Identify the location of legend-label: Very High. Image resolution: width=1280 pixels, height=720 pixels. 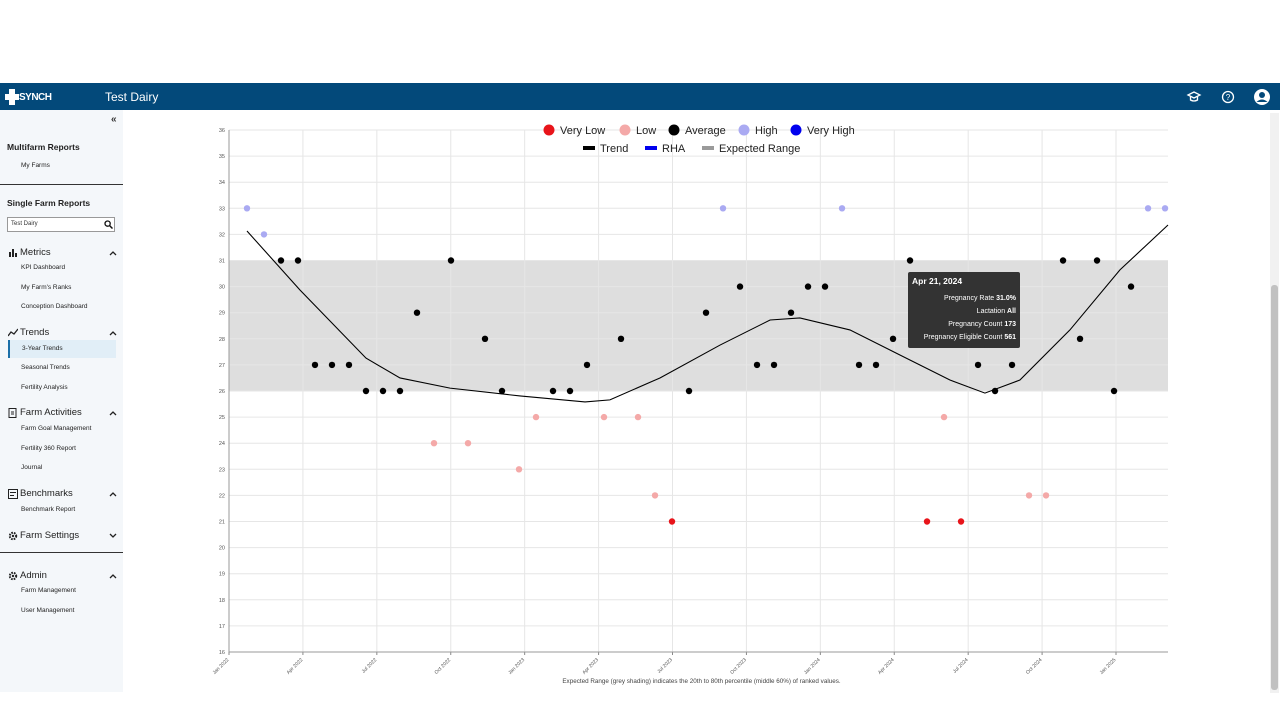
(831, 131).